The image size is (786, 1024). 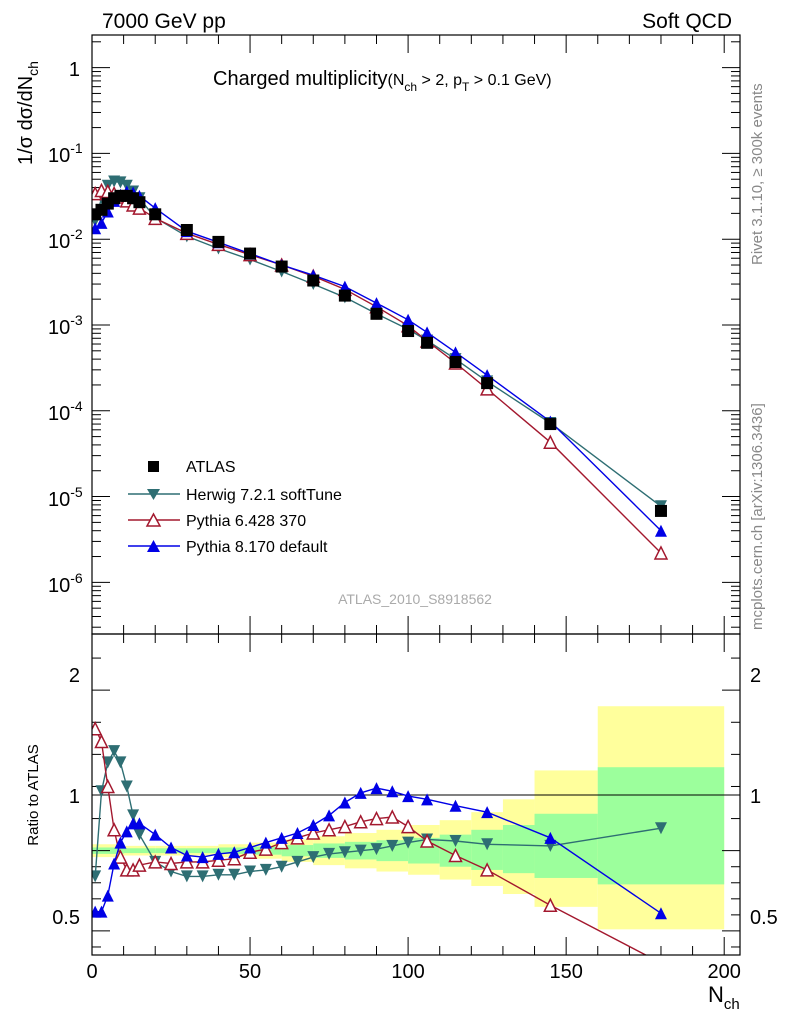 What do you see at coordinates (59, 500) in the screenshot?
I see `main-ytick-1e-5-base: 10` at bounding box center [59, 500].